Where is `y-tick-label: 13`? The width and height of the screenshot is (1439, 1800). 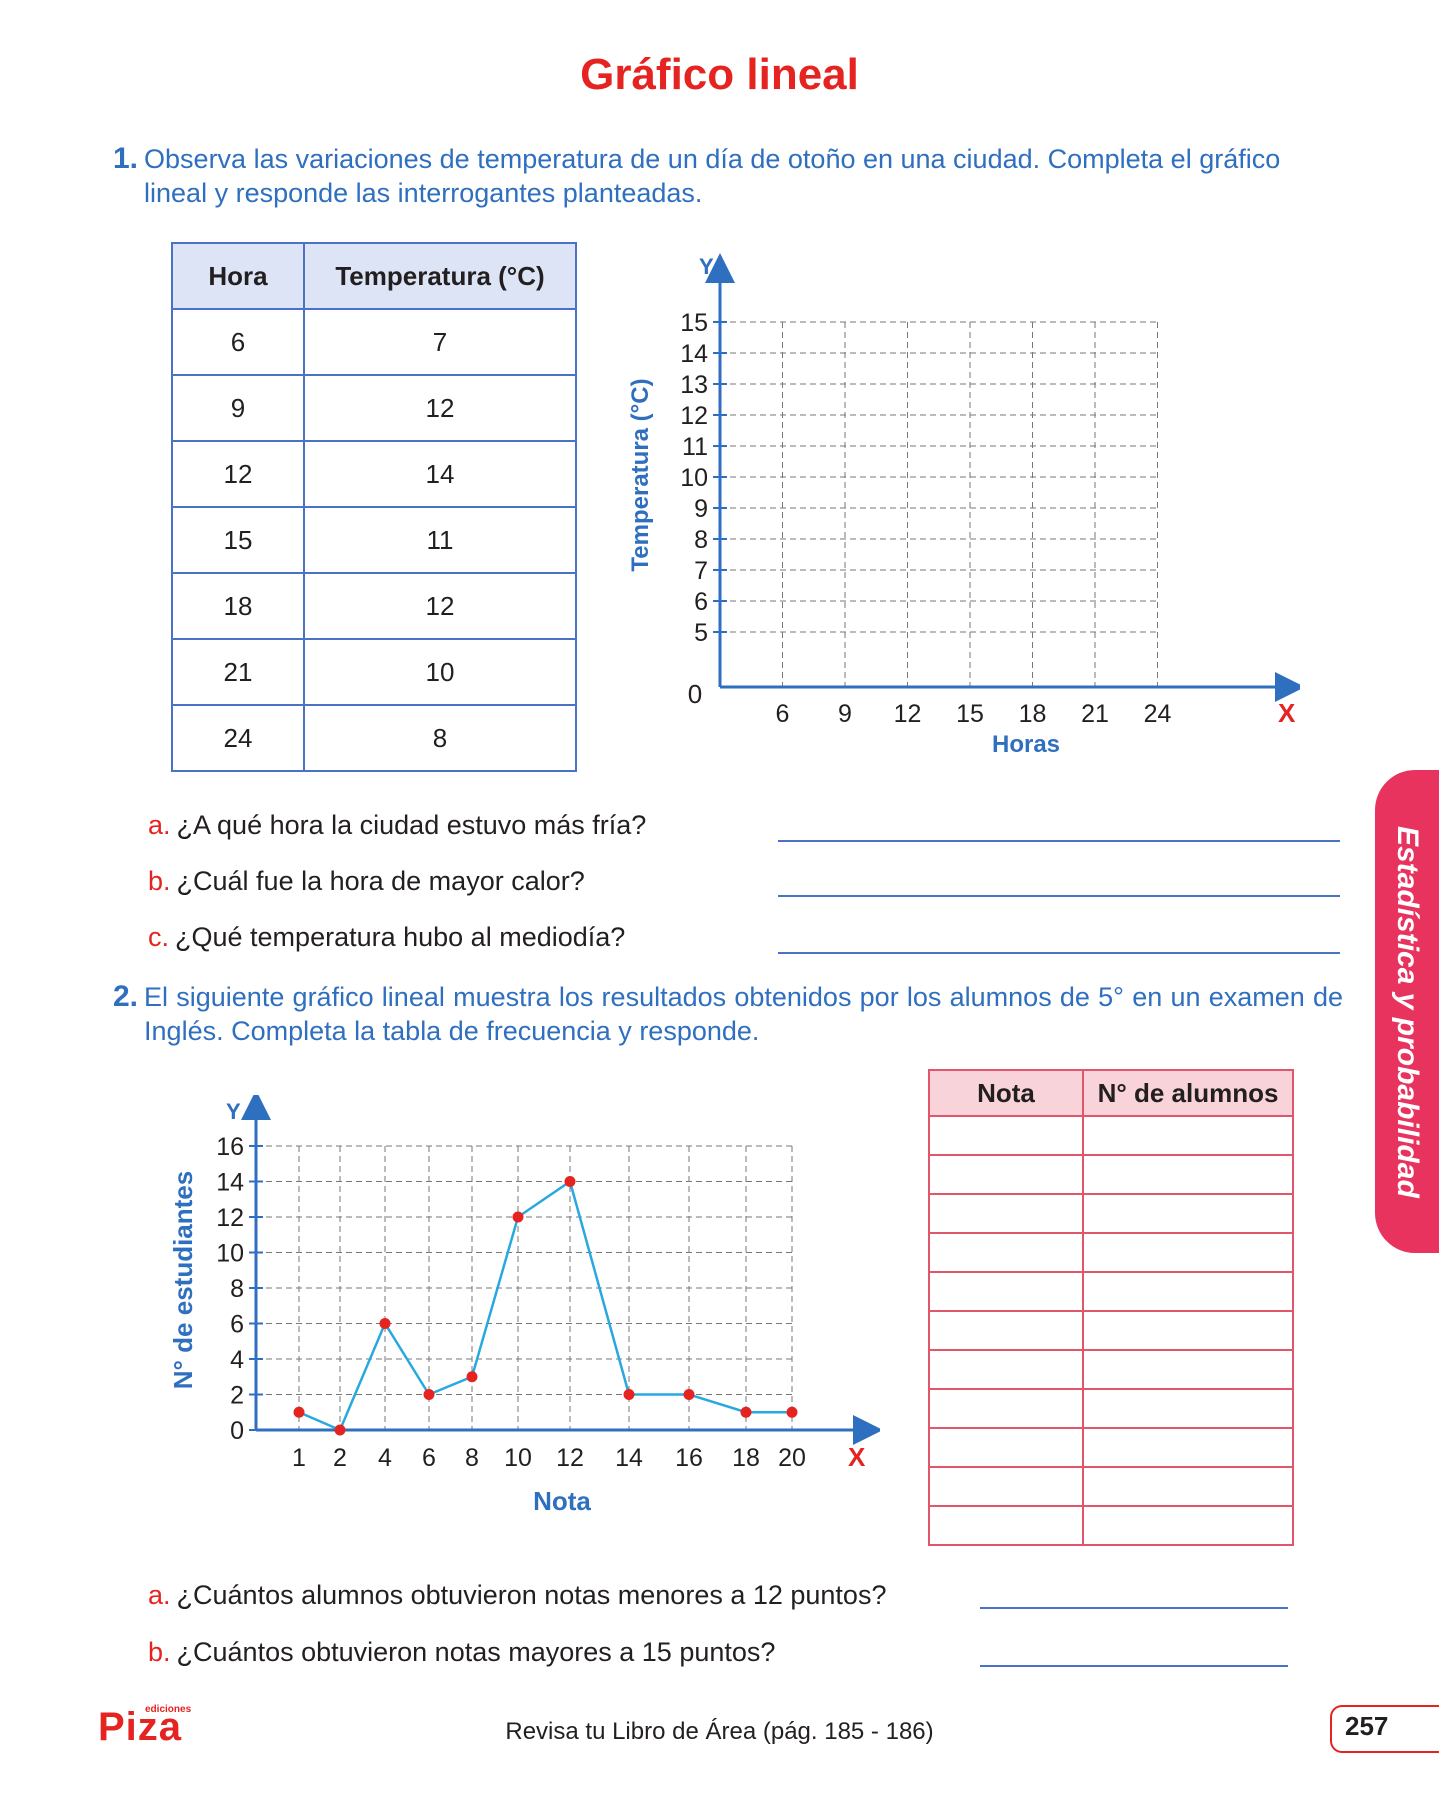
y-tick-label: 13 is located at coordinates (694, 385).